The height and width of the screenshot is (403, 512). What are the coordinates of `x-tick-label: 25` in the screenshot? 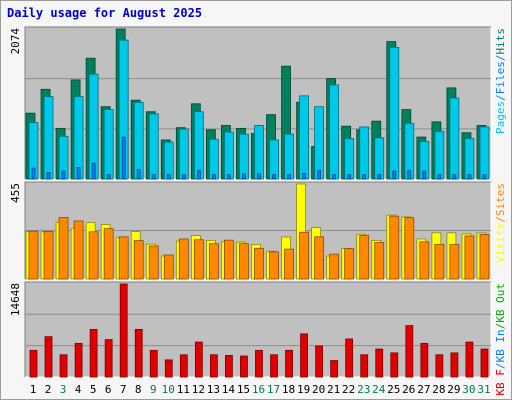 It's located at (393, 389).